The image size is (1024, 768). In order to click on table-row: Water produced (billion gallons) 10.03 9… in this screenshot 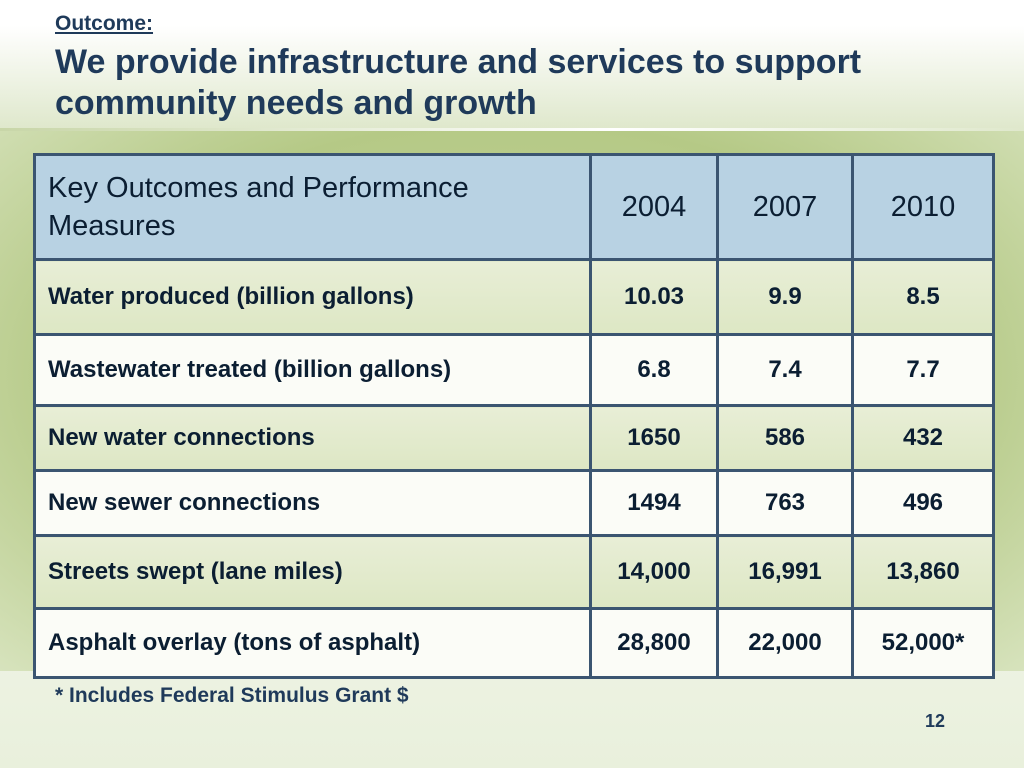, I will do `click(514, 297)`.